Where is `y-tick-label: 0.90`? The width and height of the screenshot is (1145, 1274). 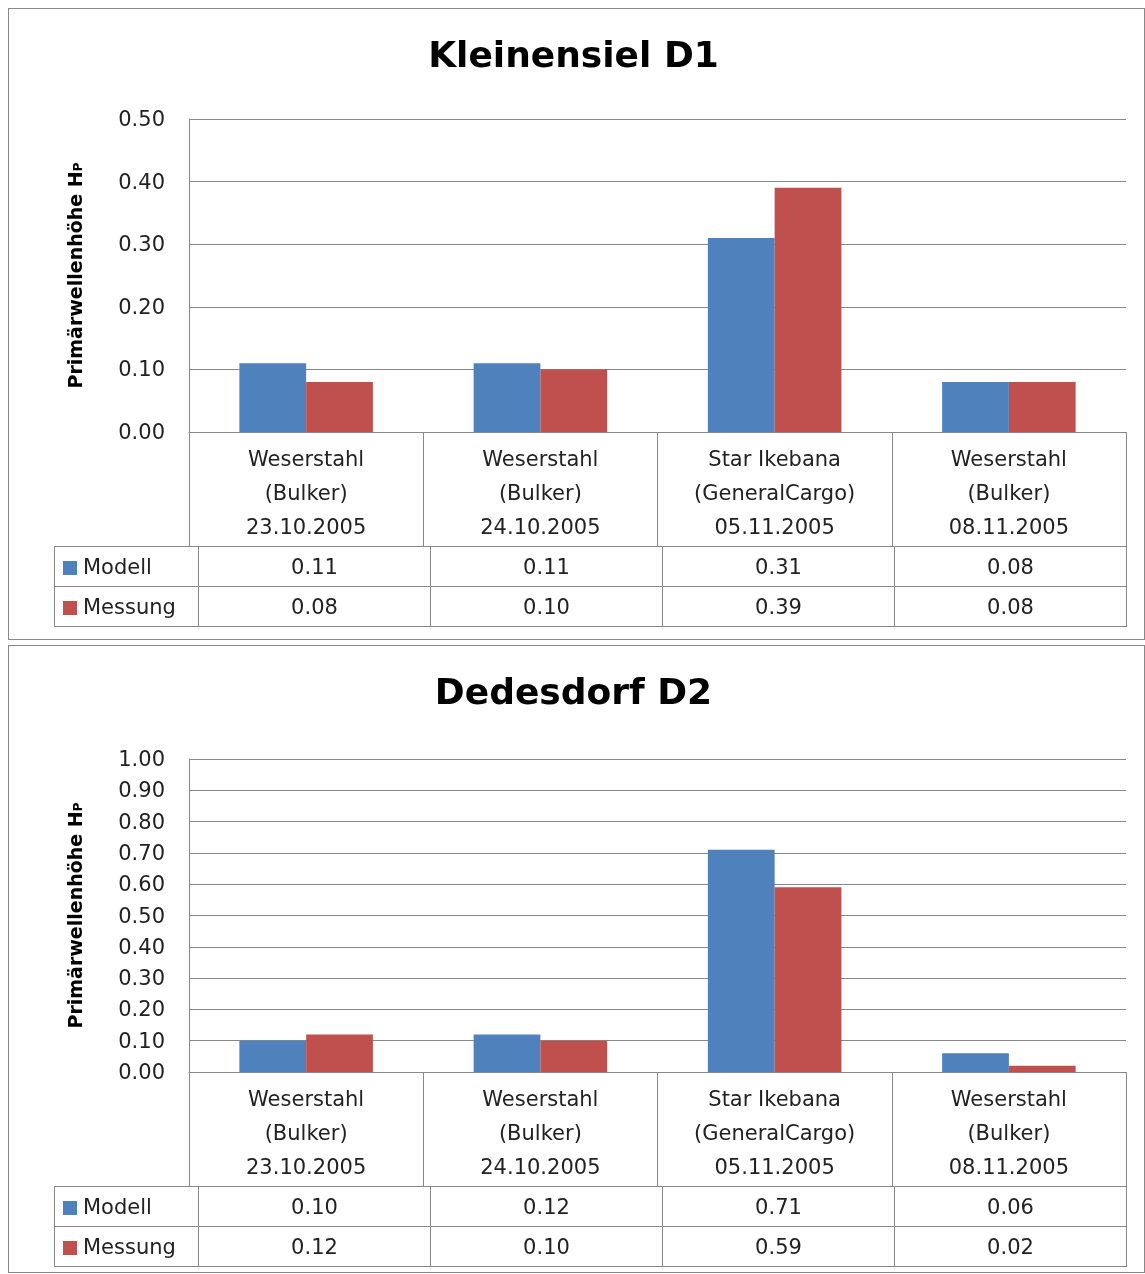 y-tick-label: 0.90 is located at coordinates (141, 790).